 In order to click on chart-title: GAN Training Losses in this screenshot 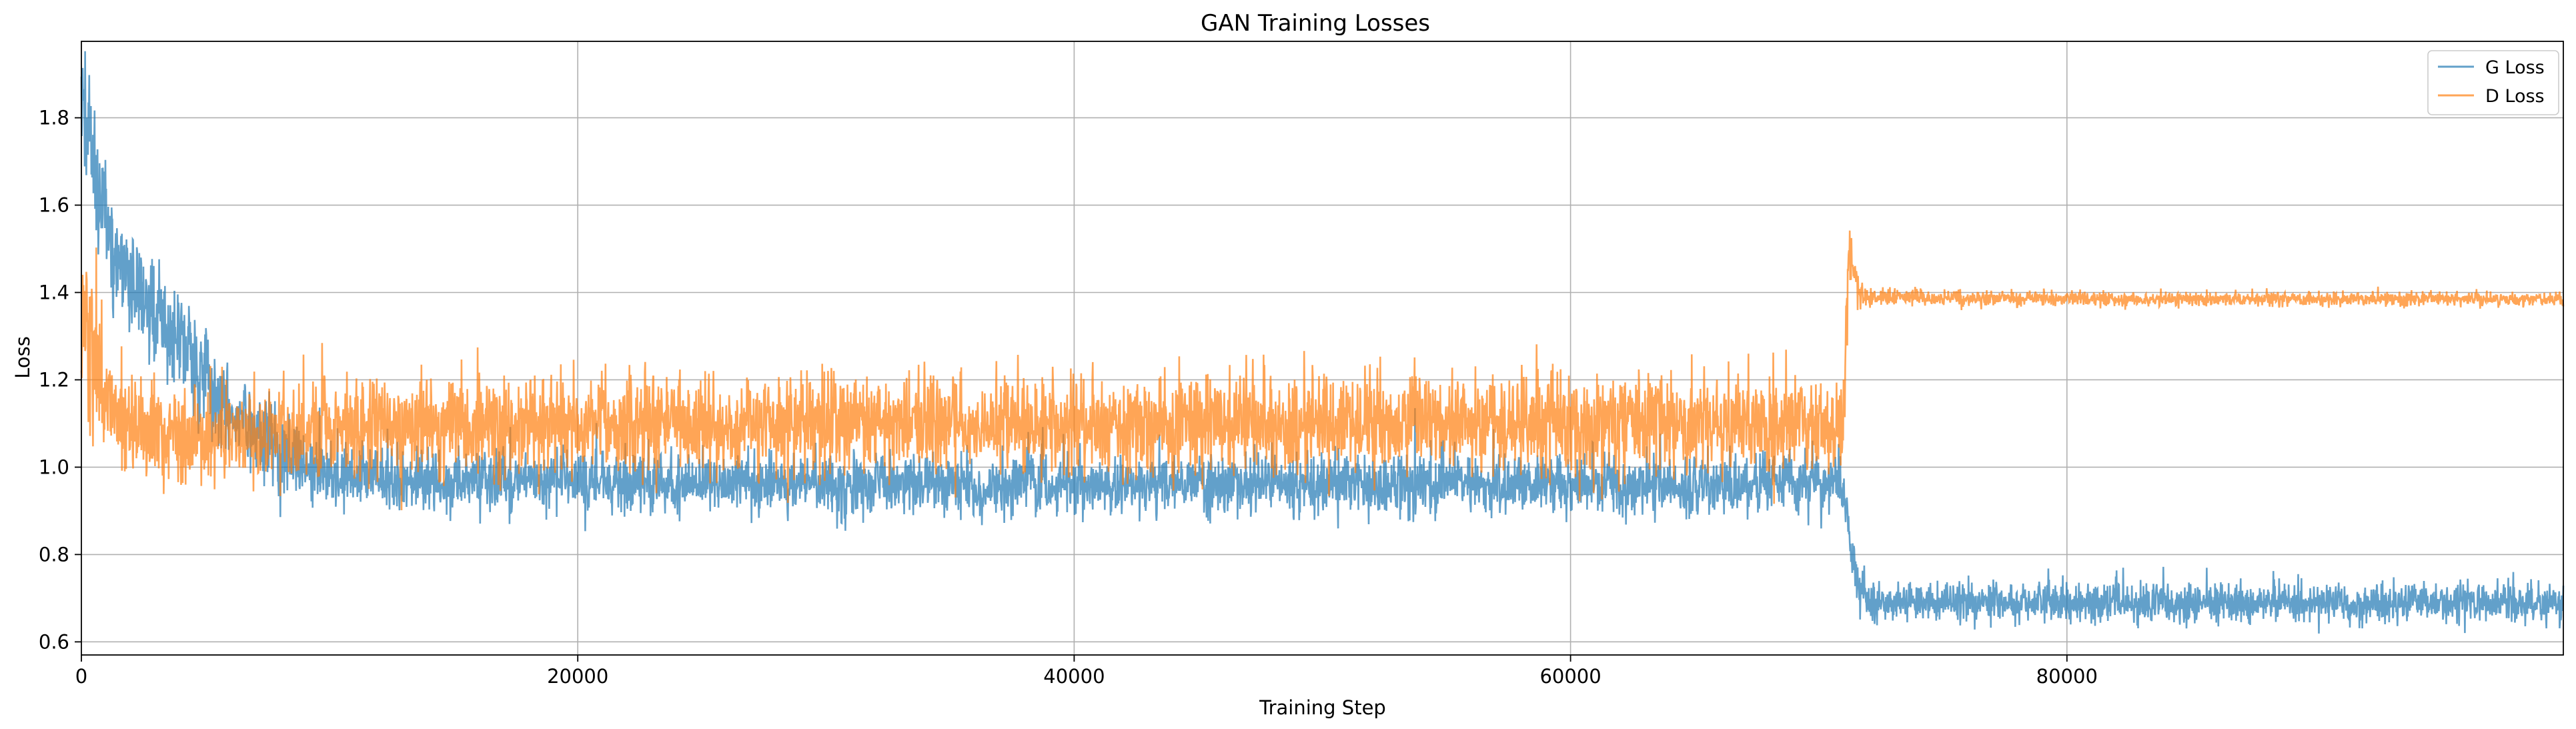, I will do `click(1315, 23)`.